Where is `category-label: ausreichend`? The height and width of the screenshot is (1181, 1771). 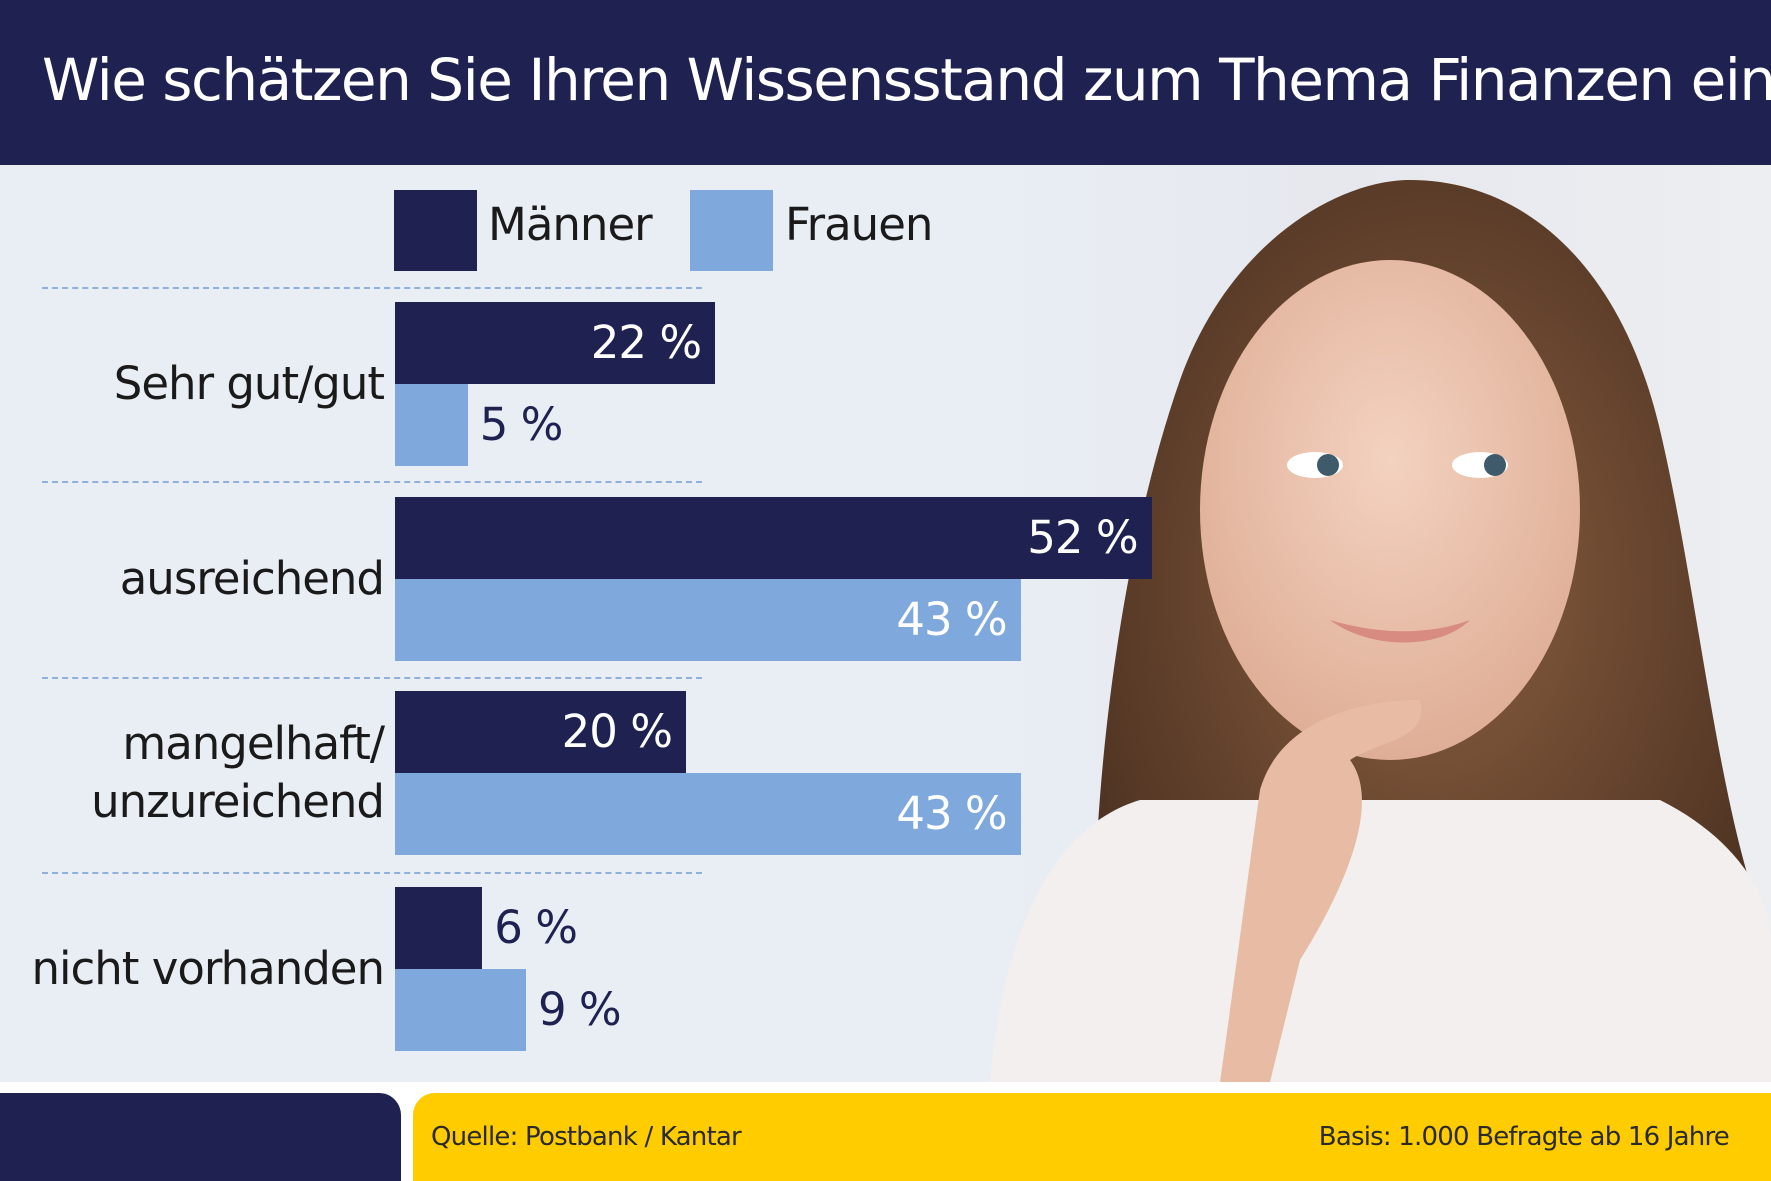 category-label: ausreichend is located at coordinates (252, 579).